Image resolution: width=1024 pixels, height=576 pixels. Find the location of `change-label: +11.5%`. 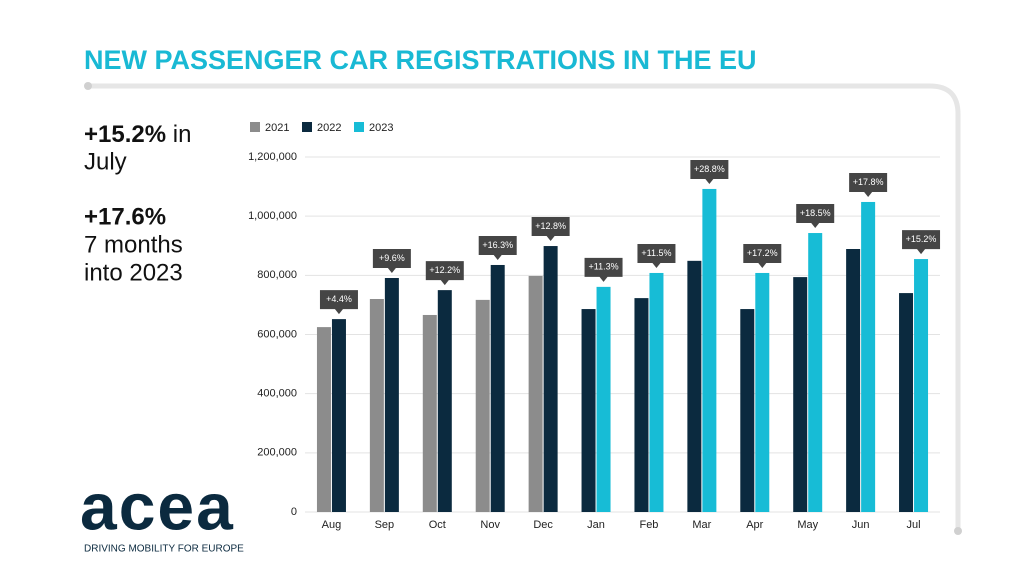

change-label: +11.5% is located at coordinates (656, 253).